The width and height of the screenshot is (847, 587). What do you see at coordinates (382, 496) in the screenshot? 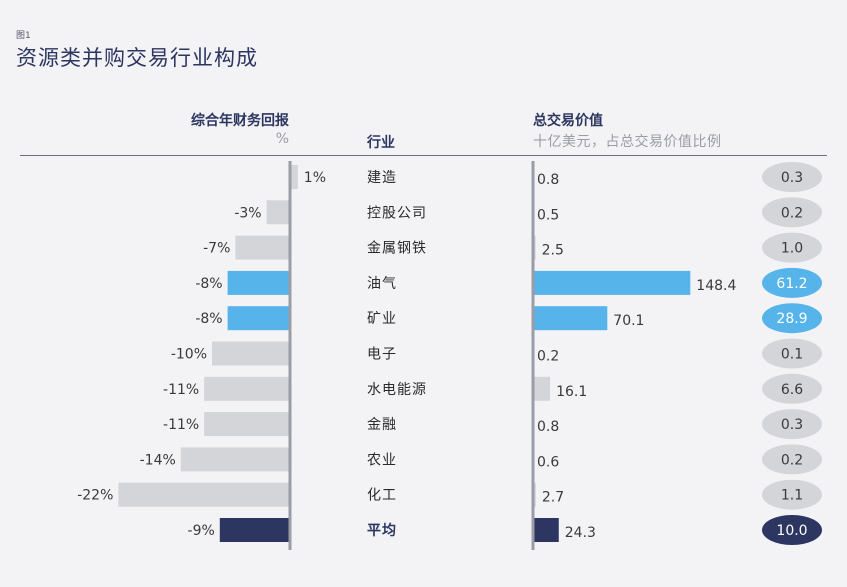
I see `industry-label: 化工` at bounding box center [382, 496].